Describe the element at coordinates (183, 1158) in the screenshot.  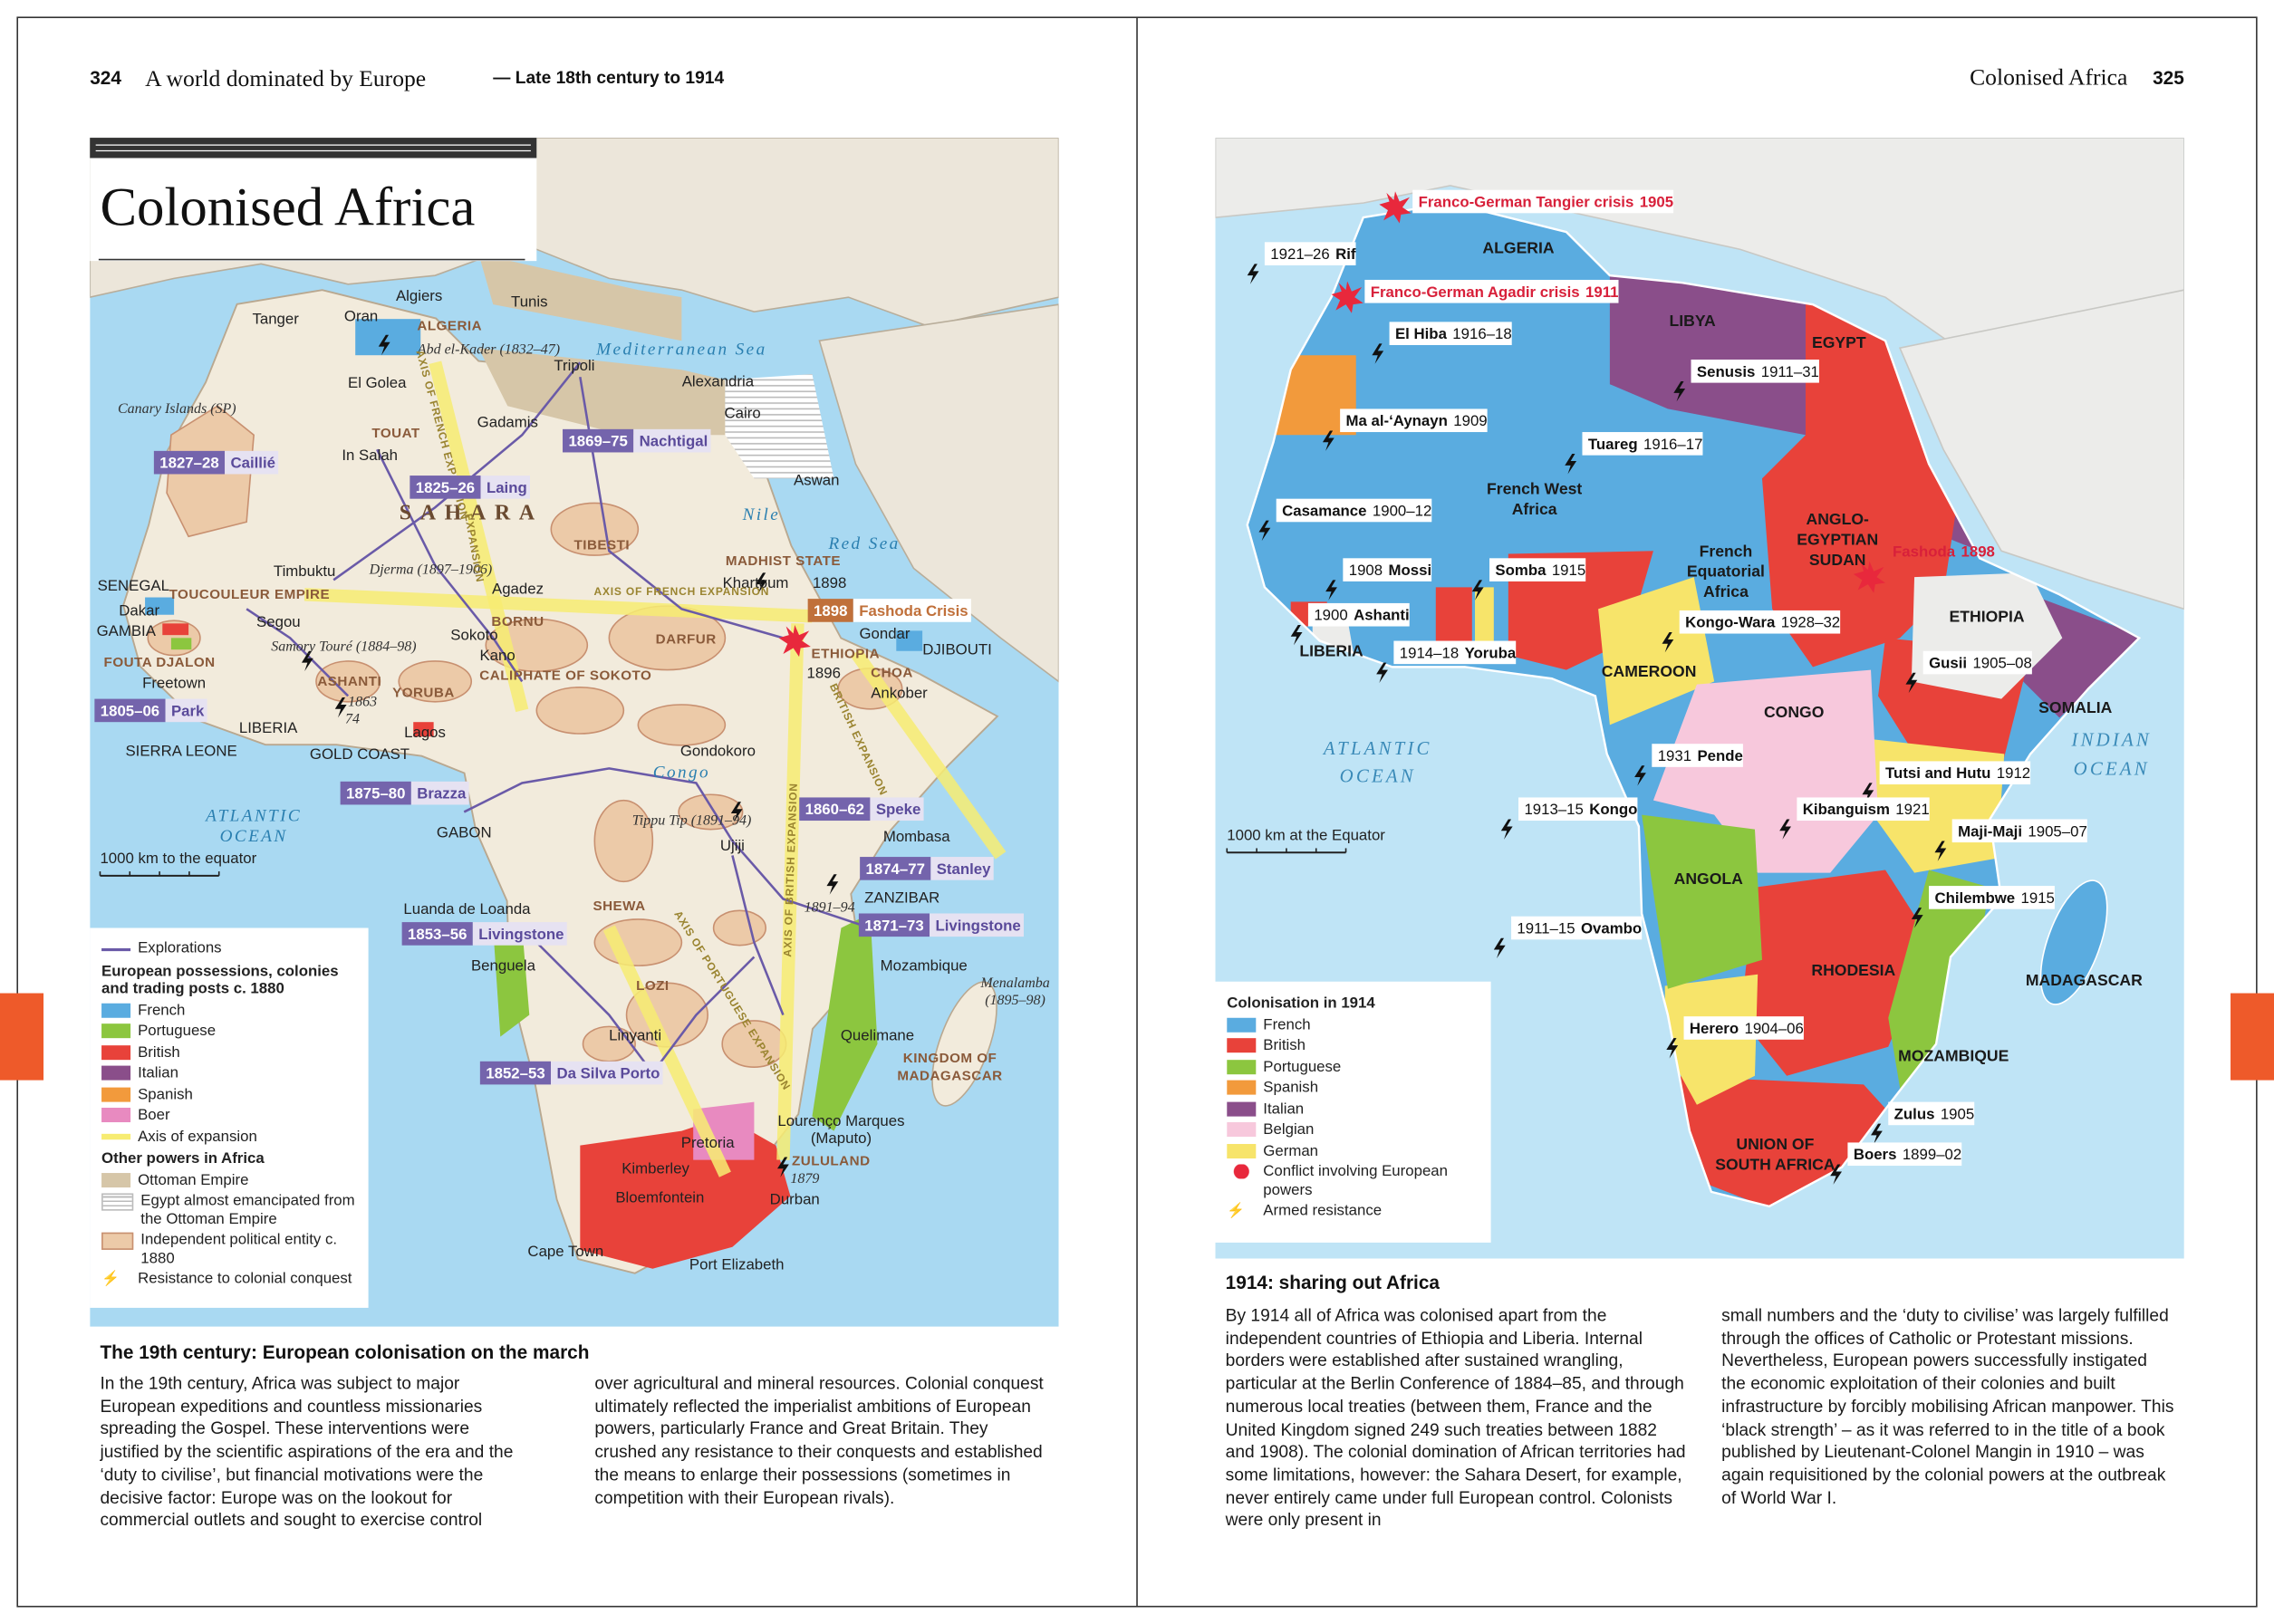
I see `legend-heading: Other powers in Africa` at that location.